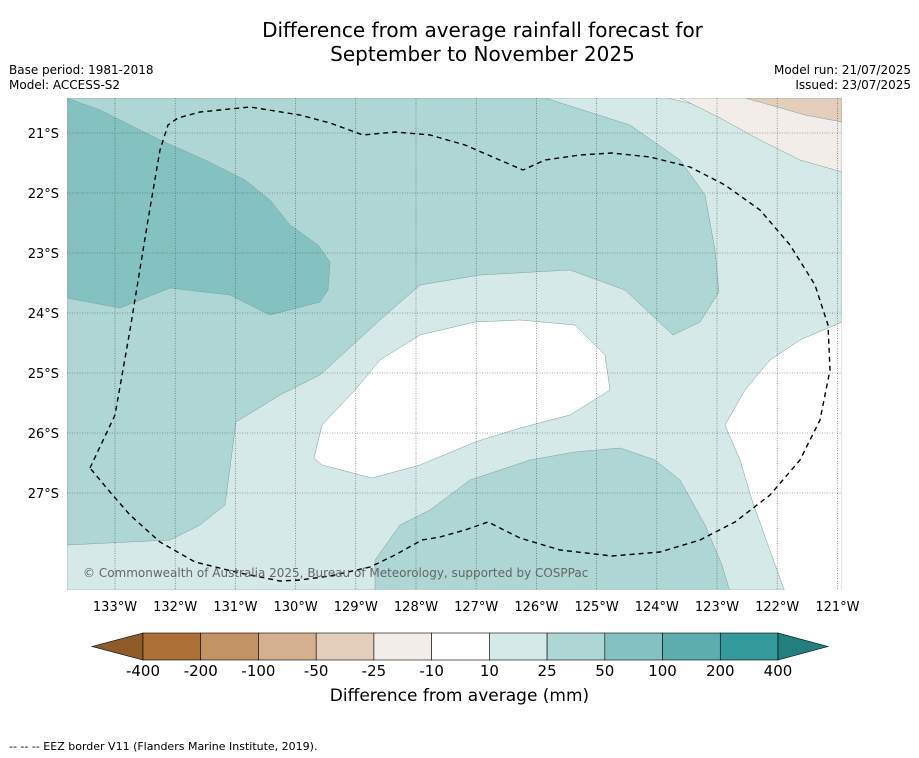  I want to click on colorbar-label: 50, so click(604, 671).